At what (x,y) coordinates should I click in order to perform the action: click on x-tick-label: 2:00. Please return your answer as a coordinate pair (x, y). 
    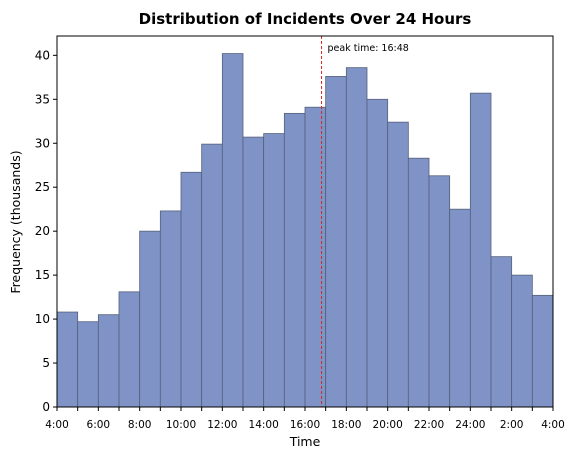
    Looking at the image, I should click on (512, 425).